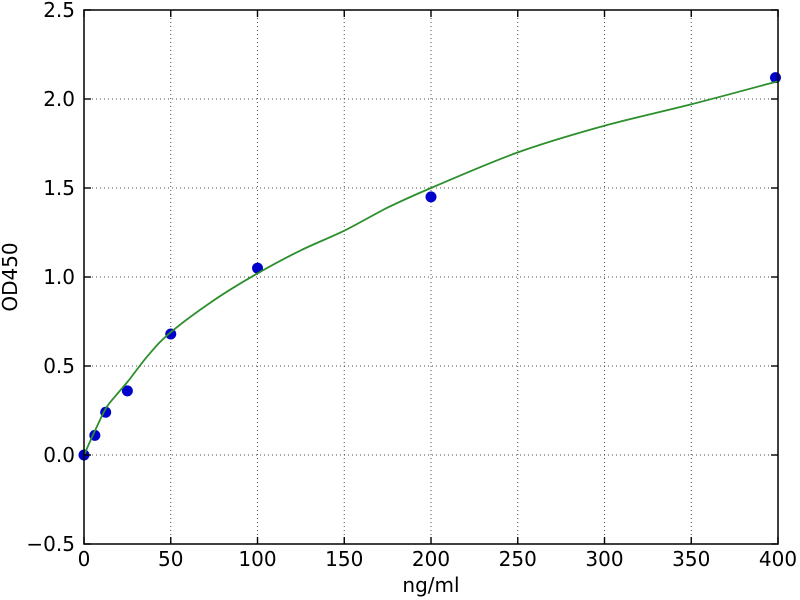  I want to click on x-tick-label: 350, so click(691, 559).